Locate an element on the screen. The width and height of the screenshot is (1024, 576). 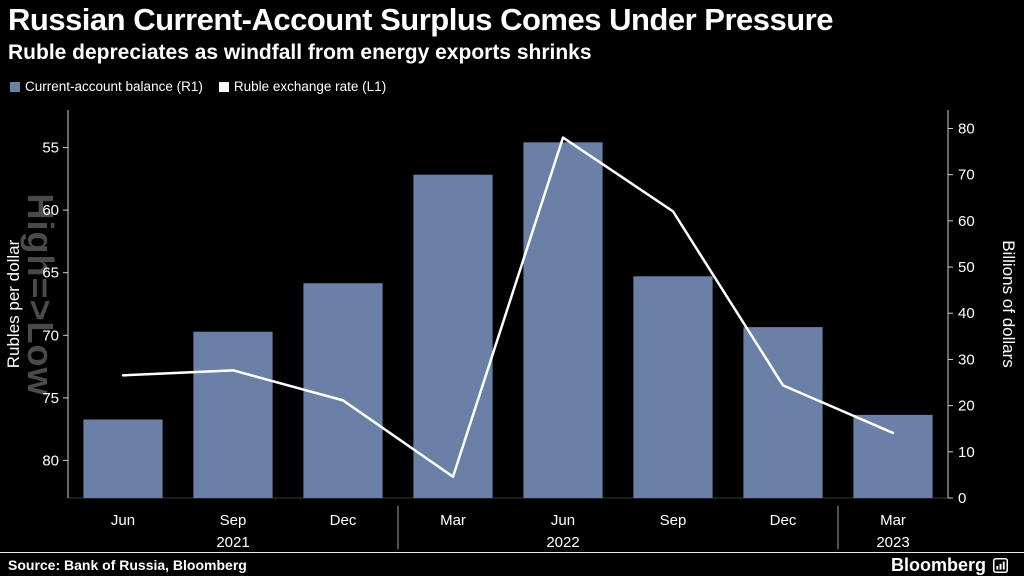
right-axis-tick-label: 50 is located at coordinates (966, 267).